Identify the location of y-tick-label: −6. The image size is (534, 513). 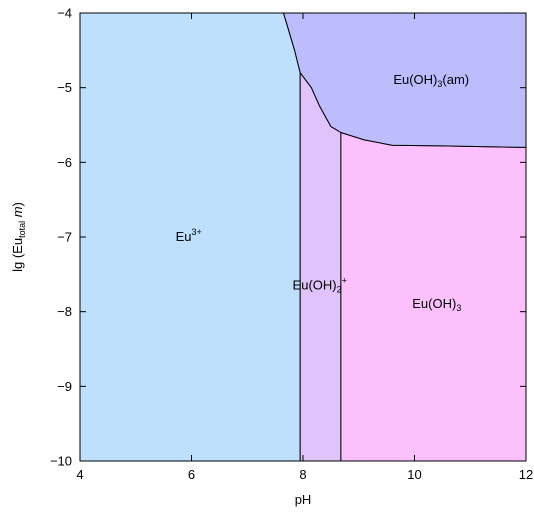
(64, 162).